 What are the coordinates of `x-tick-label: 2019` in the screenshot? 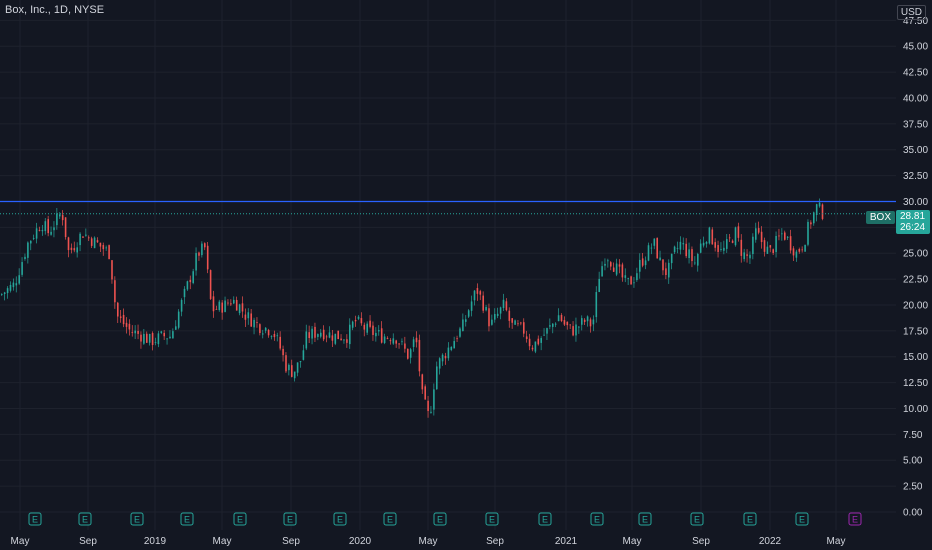 It's located at (155, 541).